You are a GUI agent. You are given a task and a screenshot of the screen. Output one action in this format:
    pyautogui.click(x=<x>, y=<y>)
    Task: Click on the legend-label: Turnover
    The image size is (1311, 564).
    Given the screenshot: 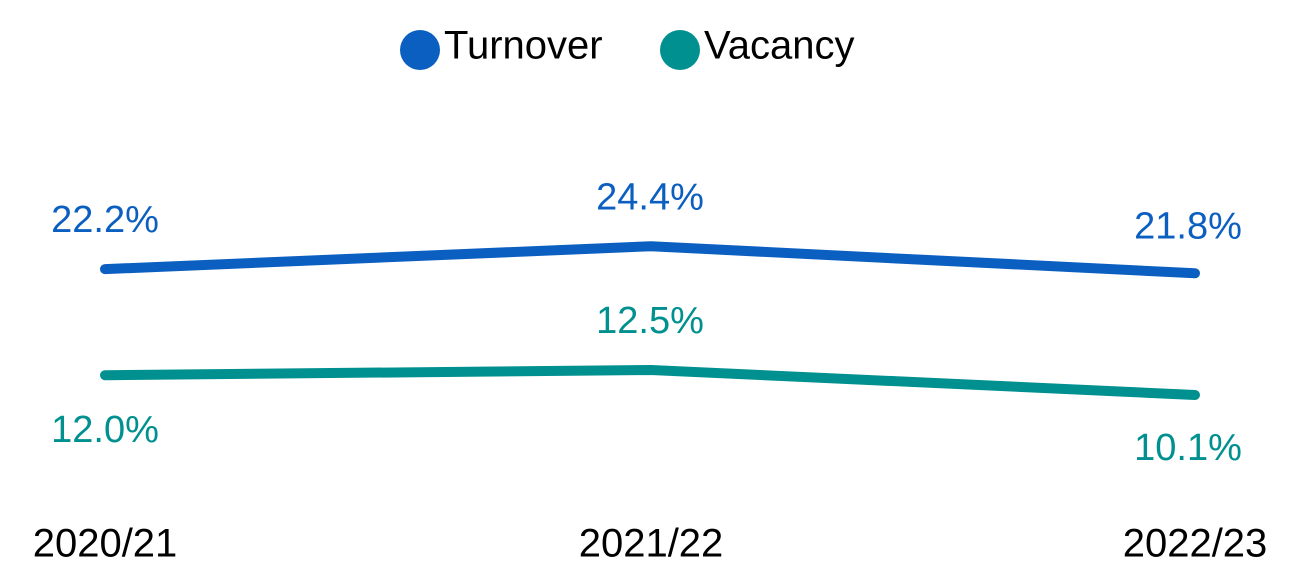 What is the action you would take?
    pyautogui.click(x=523, y=46)
    